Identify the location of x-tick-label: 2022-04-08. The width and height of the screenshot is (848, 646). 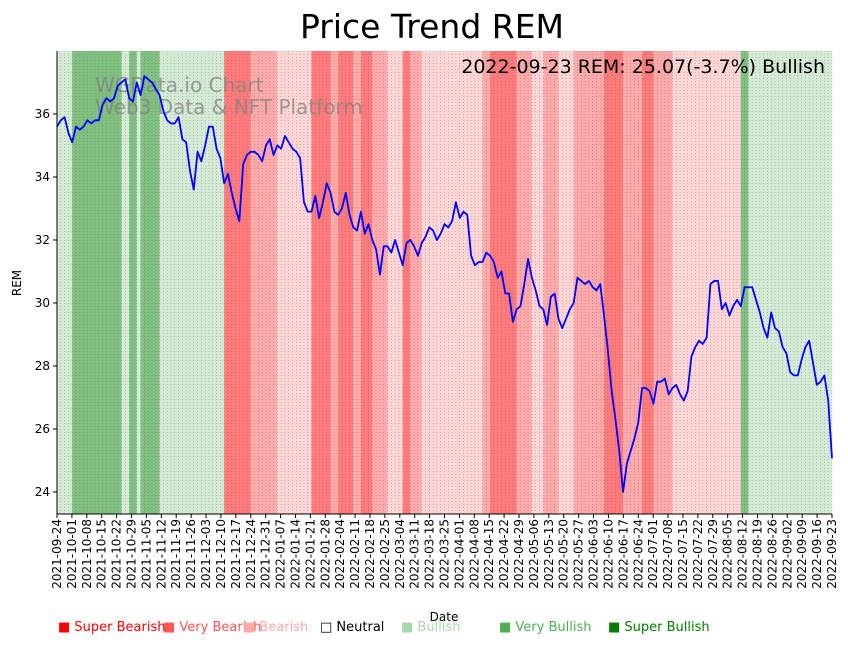
(474, 554).